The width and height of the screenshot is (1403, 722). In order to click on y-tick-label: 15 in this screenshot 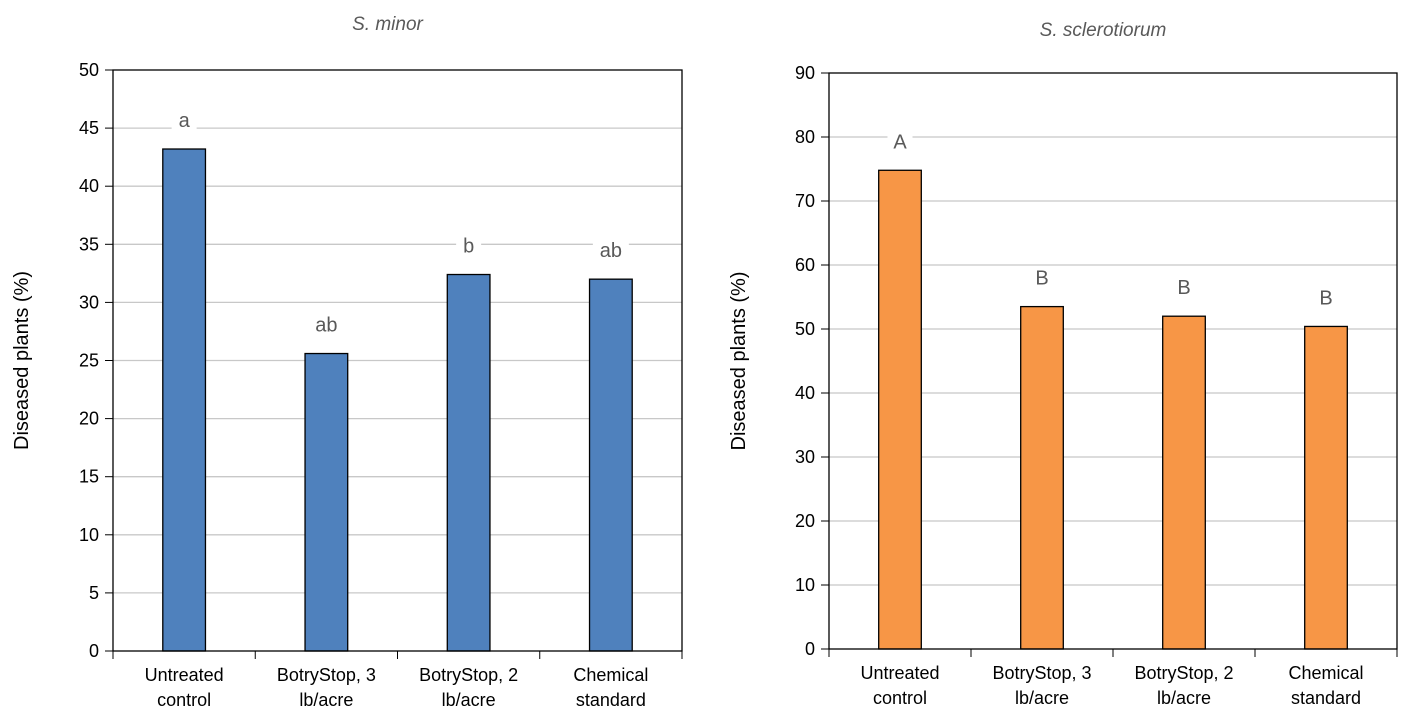, I will do `click(89, 477)`.